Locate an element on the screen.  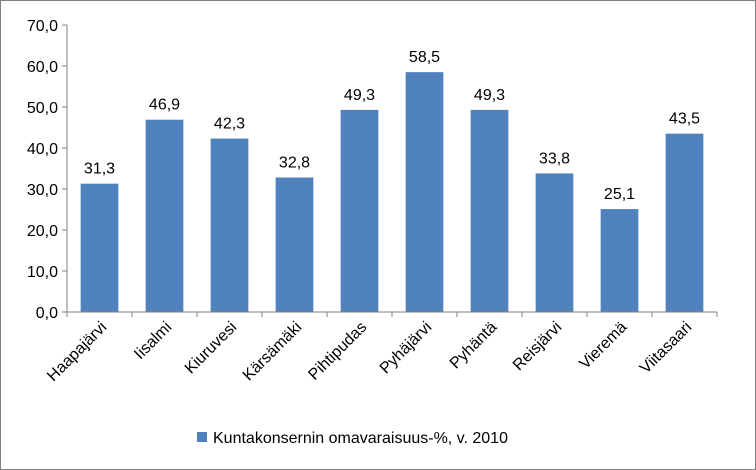
legend: Kuntakonsernin omavaraisuus-%, v. 2010 is located at coordinates (352, 438).